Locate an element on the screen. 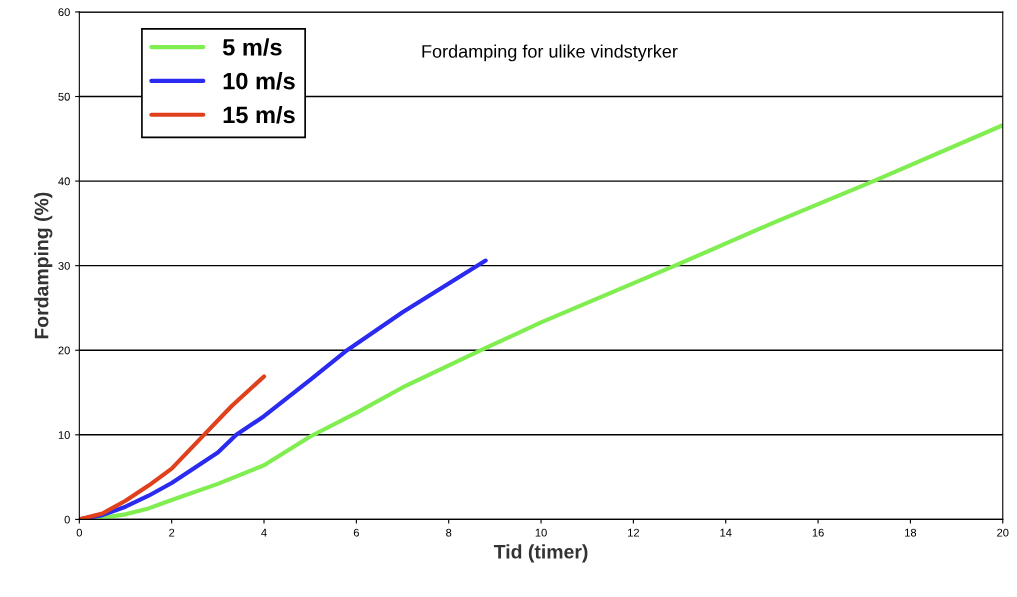 The image size is (1017, 597). x-axis-title: Tid (timer) is located at coordinates (540, 553).